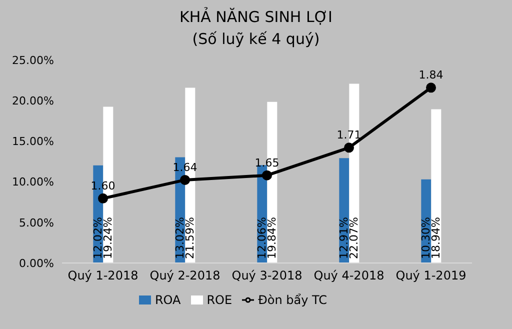 This screenshot has width=512, height=329. Describe the element at coordinates (167, 300) in the screenshot. I see `legend-label: ROA` at that location.